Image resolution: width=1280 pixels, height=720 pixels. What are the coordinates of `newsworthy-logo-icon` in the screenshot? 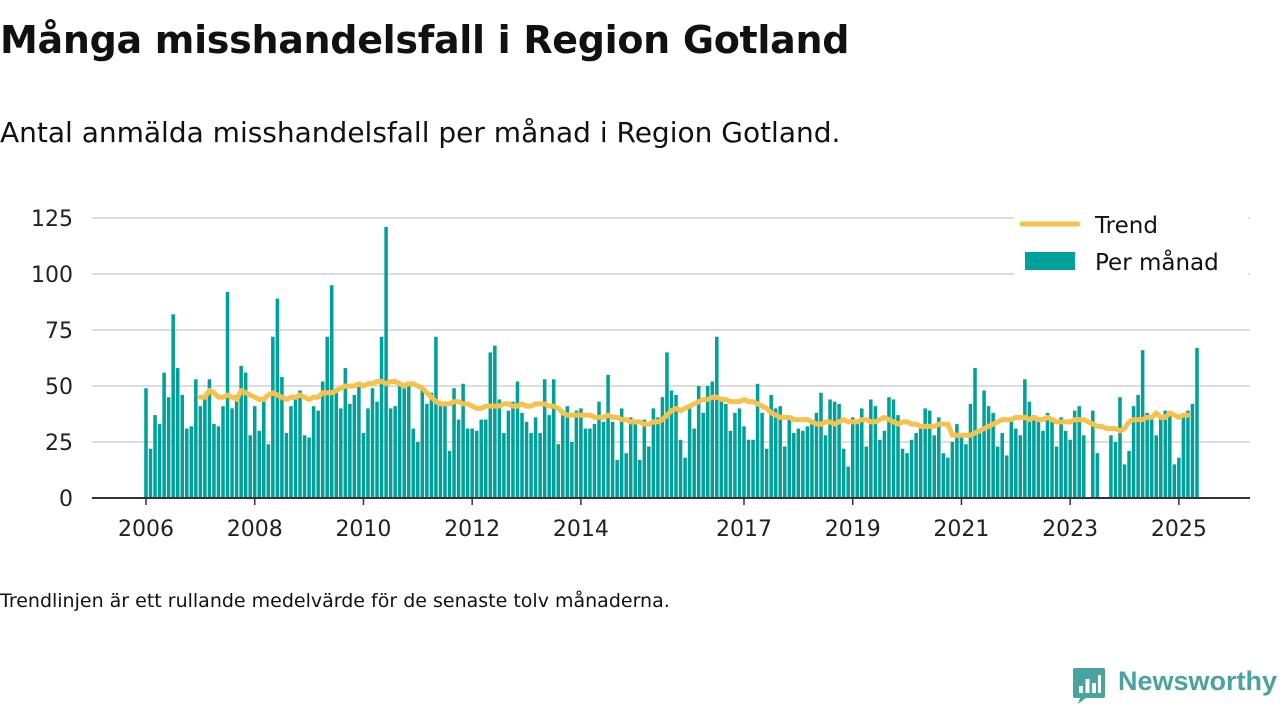 It's located at (1089, 686).